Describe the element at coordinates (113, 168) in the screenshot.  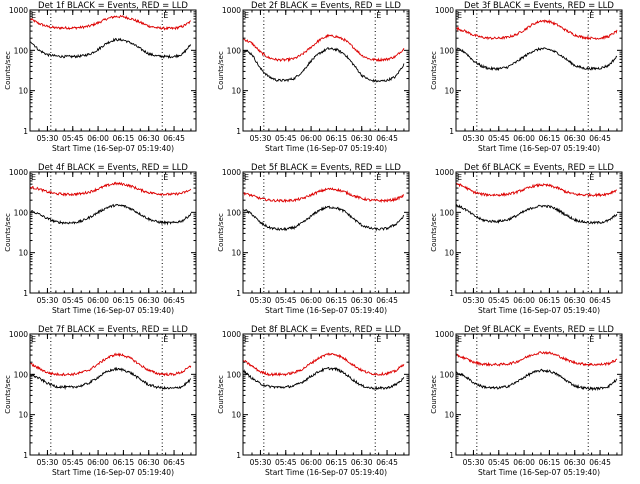
I see `chart-title: Det 4f BLACK = Events, RED = LLD` at that location.